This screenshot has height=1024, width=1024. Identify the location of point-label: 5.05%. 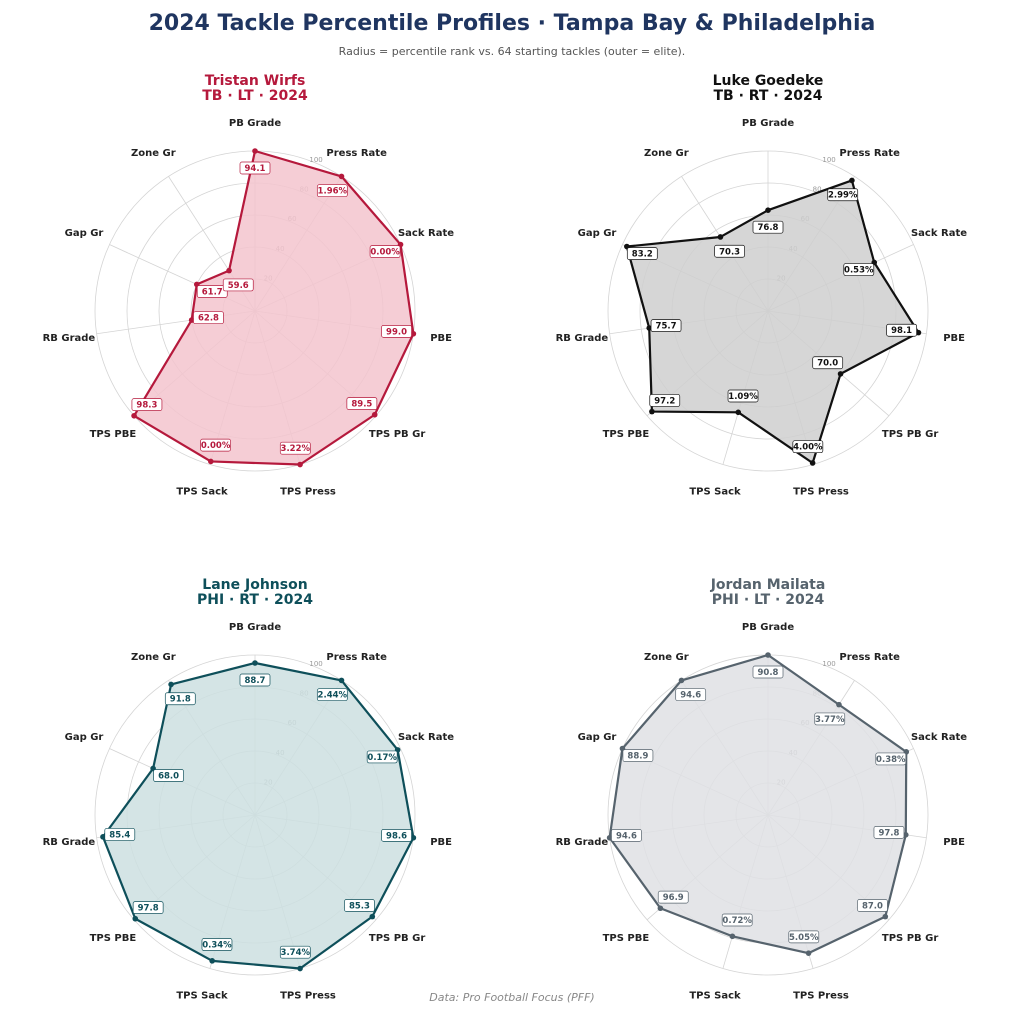
(804, 938).